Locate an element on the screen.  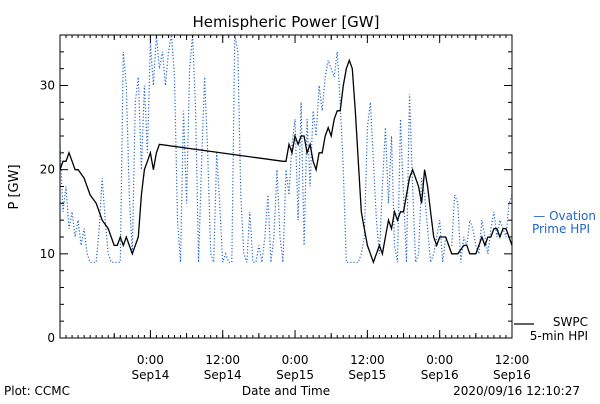
y-tick-label: 30 is located at coordinates (47, 86).